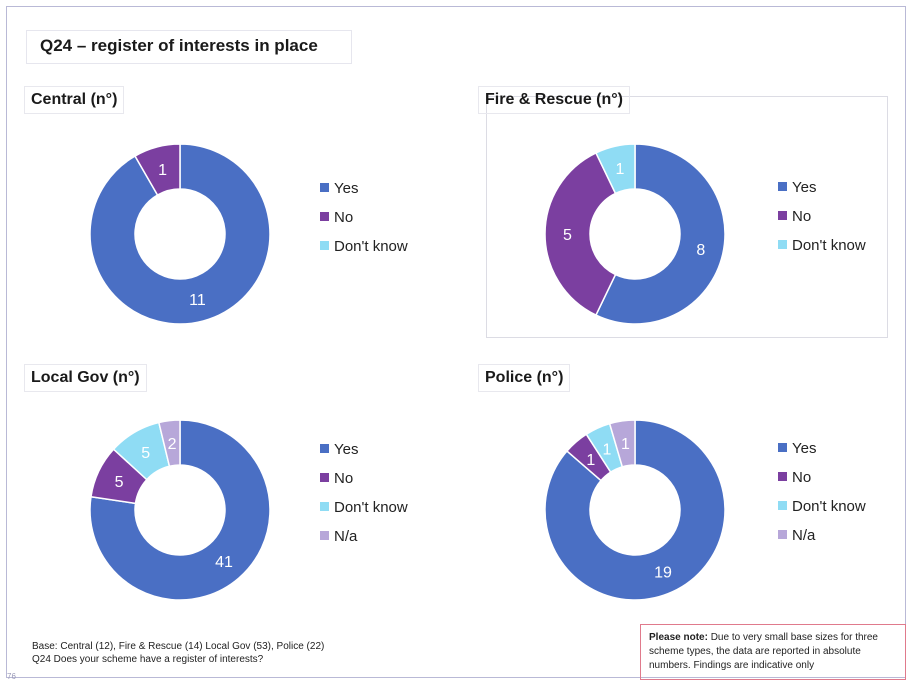 The image size is (915, 685). What do you see at coordinates (615, 169) in the screenshot?
I see `slice-fire-rescue-don-t-know` at bounding box center [615, 169].